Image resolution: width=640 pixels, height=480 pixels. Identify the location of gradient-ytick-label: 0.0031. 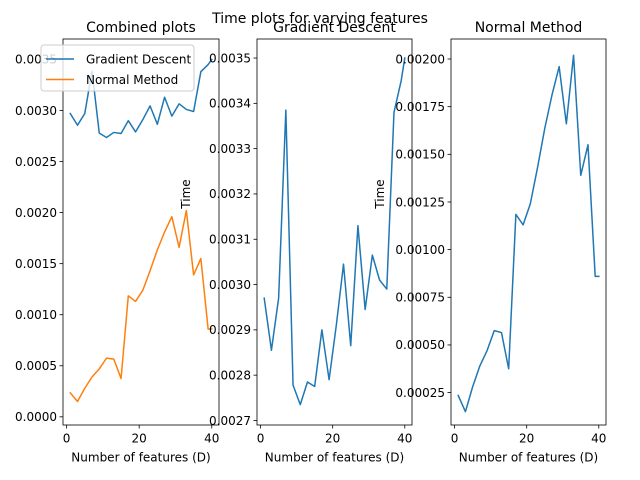
(230, 240).